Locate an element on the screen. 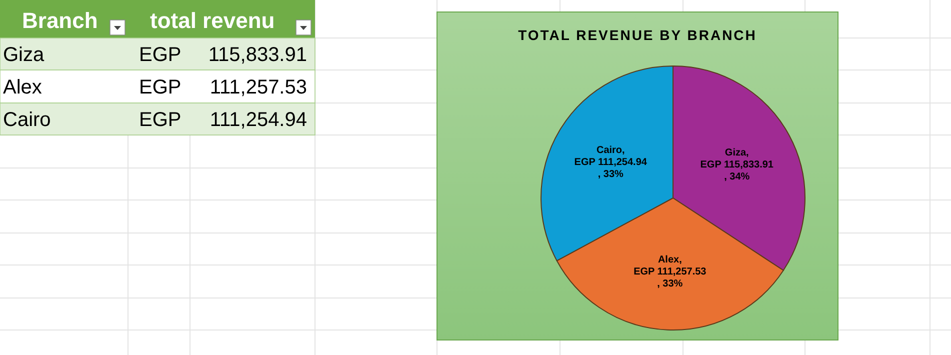 This screenshot has width=951, height=355. text: Giza is located at coordinates (24, 55).